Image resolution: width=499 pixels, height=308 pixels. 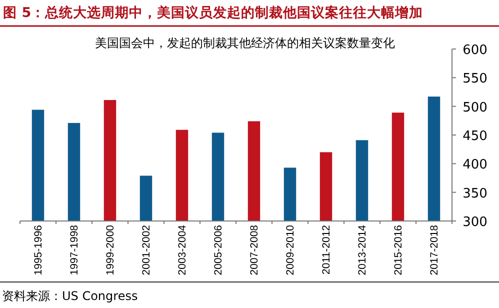 I want to click on y-tick-label: 350, so click(x=475, y=194).